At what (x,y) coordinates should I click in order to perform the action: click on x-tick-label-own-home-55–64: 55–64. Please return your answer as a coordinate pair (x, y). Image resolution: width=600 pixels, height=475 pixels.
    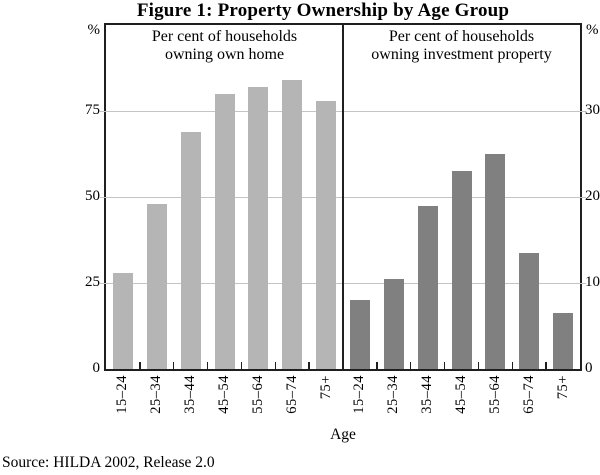
    Looking at the image, I should click on (257, 394).